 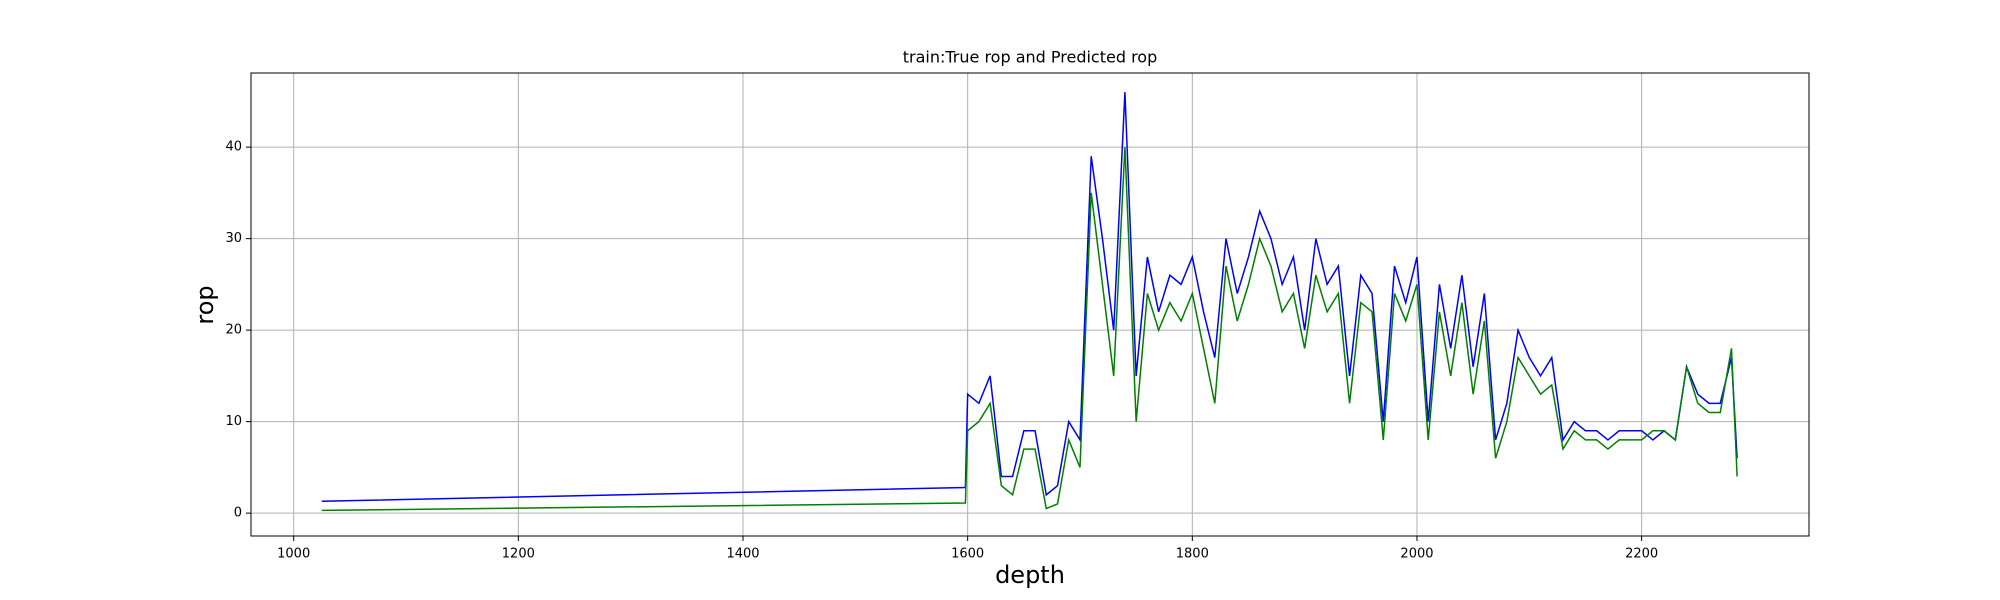 What do you see at coordinates (518, 554) in the screenshot?
I see `x-tick-label: 1200` at bounding box center [518, 554].